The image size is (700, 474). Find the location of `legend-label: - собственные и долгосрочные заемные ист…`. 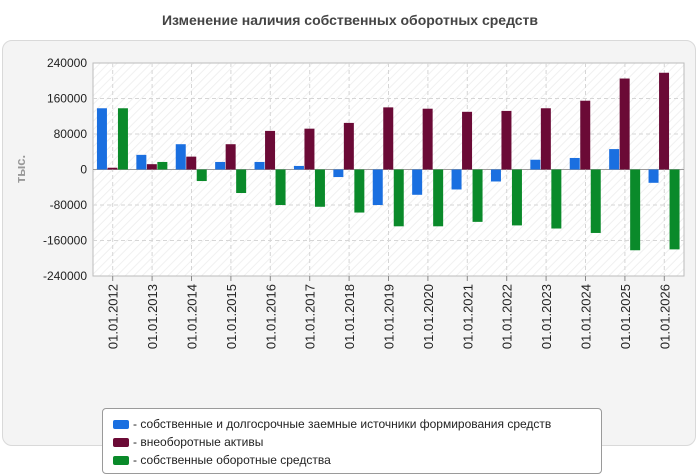

legend-label: - собственные и долгосрочные заемные ист… is located at coordinates (342, 424).